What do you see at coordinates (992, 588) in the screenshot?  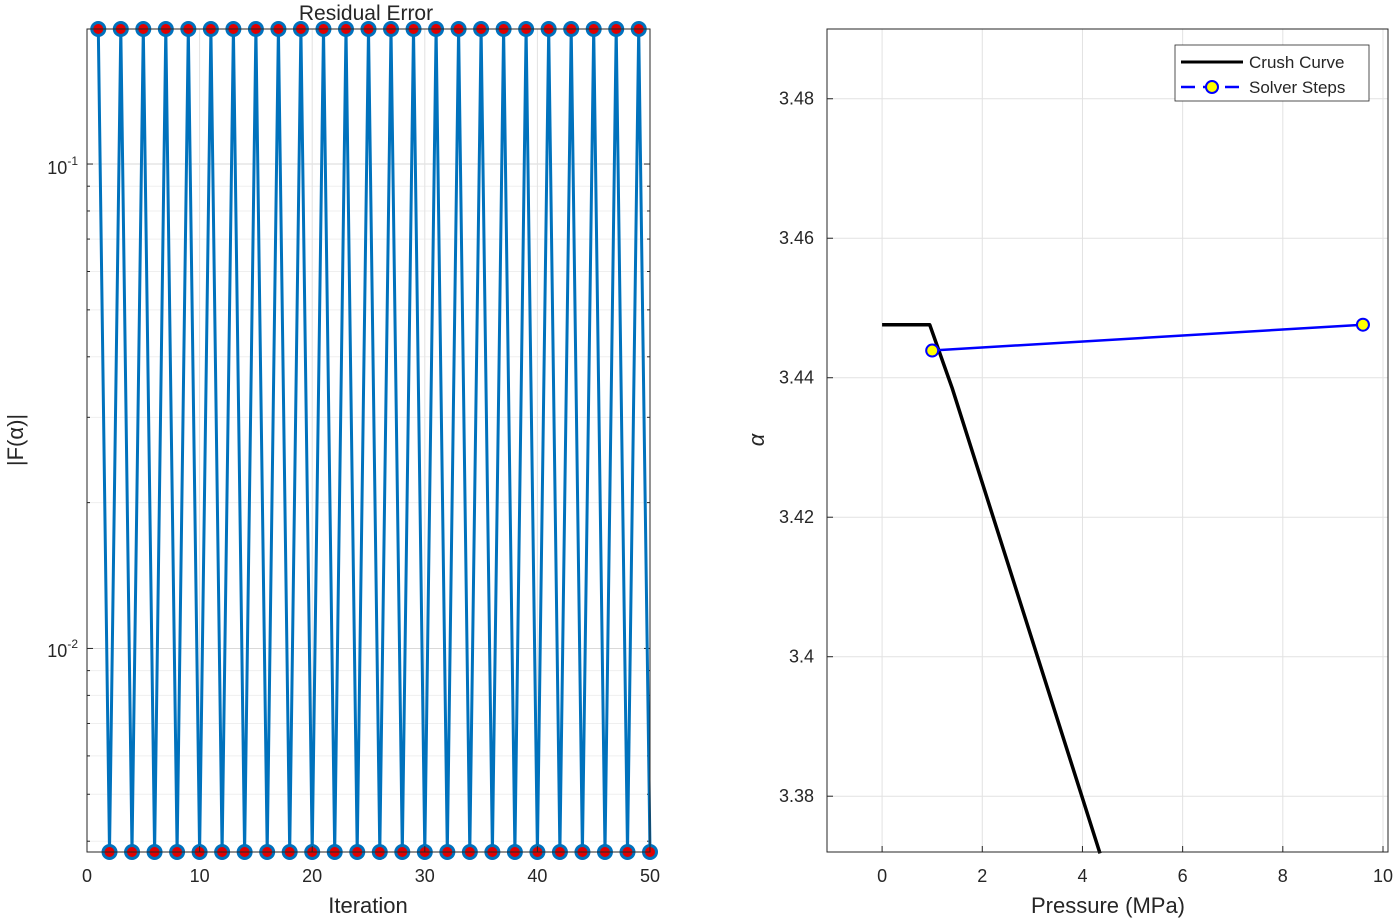 I see `crush-curve-line` at bounding box center [992, 588].